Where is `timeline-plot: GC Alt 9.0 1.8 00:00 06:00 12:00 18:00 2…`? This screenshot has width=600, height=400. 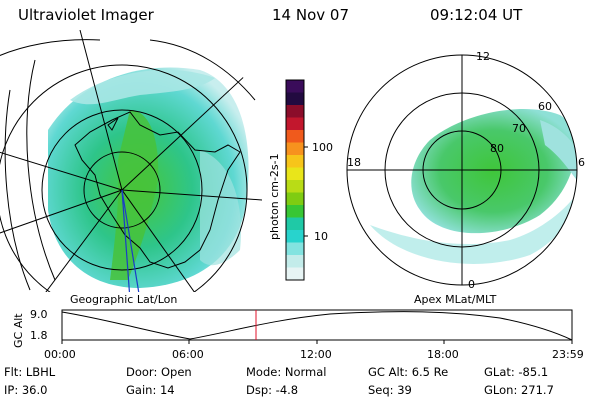 timeline-plot: GC Alt 9.0 1.8 00:00 06:00 12:00 18:00 2… is located at coordinates (298, 334).